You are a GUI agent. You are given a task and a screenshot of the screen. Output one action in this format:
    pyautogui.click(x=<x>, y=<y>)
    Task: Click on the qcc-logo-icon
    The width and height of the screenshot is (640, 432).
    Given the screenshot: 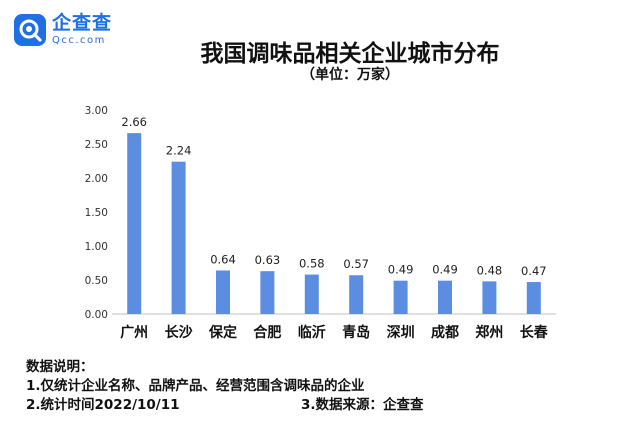 What is the action you would take?
    pyautogui.click(x=30, y=30)
    